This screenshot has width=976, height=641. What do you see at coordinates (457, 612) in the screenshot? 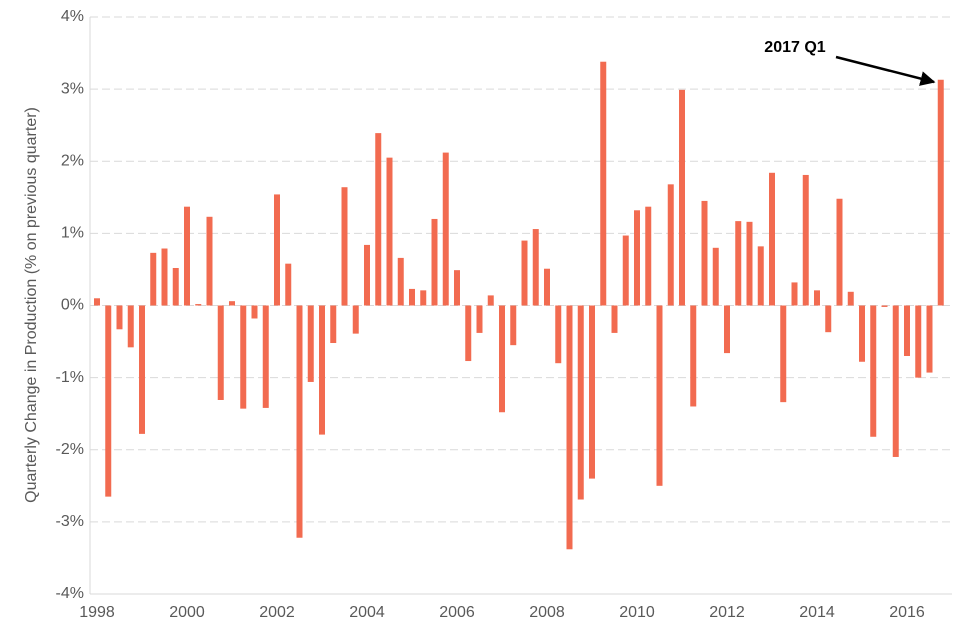
I see `x-tick-label: 2006` at bounding box center [457, 612].